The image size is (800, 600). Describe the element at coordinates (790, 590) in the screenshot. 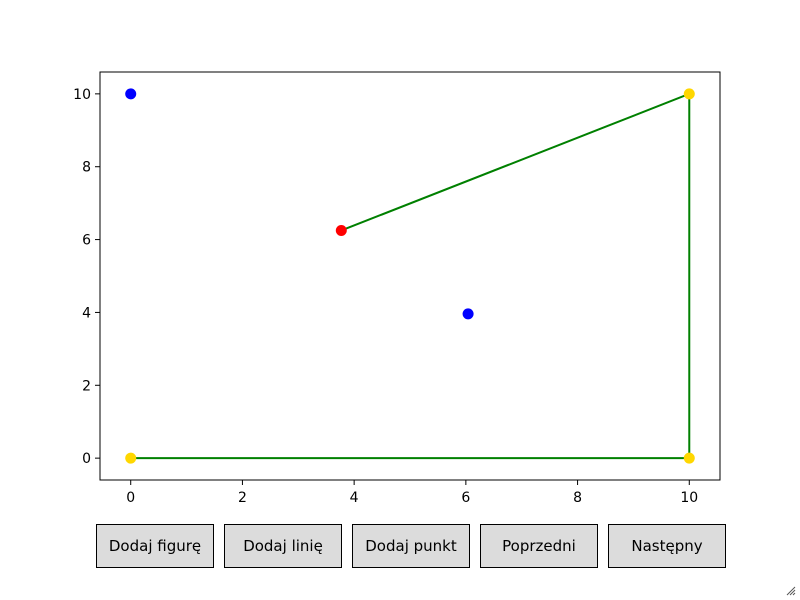

I see `resize-grip-icon` at that location.